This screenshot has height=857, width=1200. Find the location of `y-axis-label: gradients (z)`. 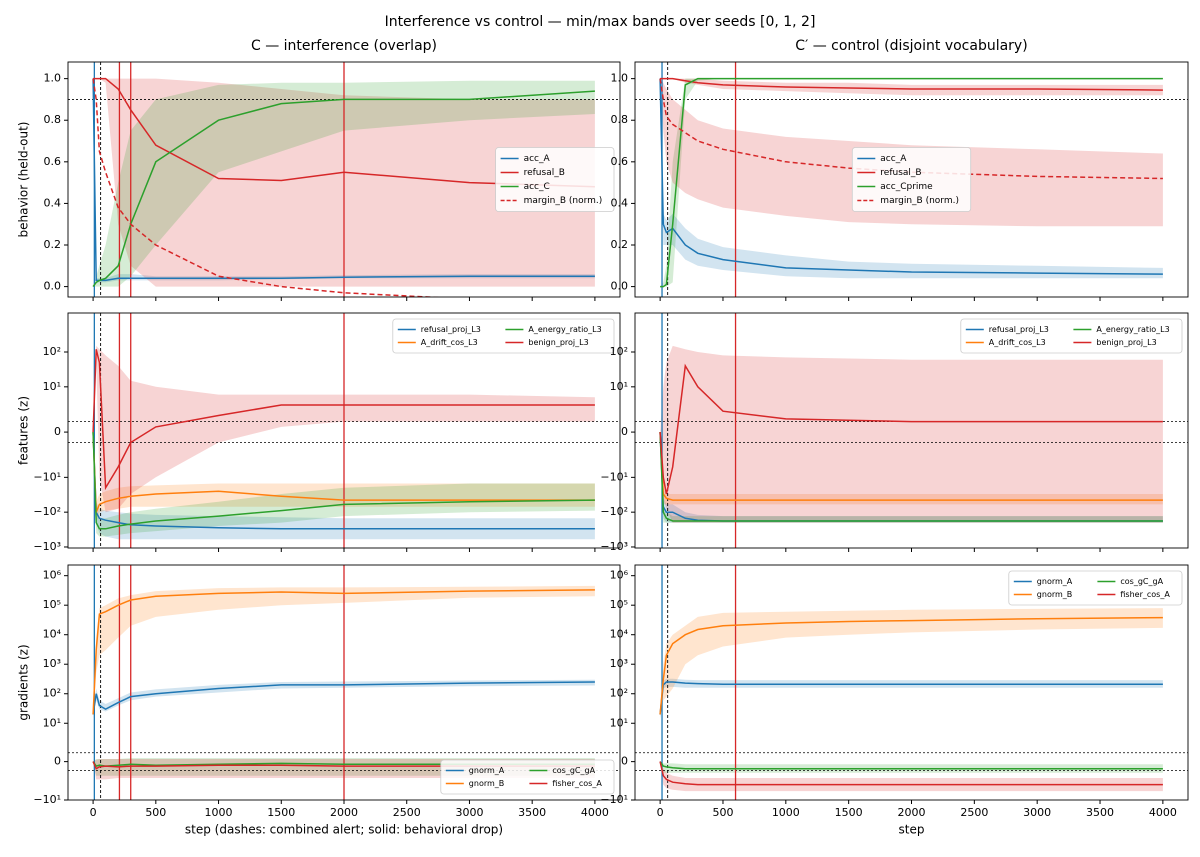

y-axis-label: gradients (z) is located at coordinates (24, 682).